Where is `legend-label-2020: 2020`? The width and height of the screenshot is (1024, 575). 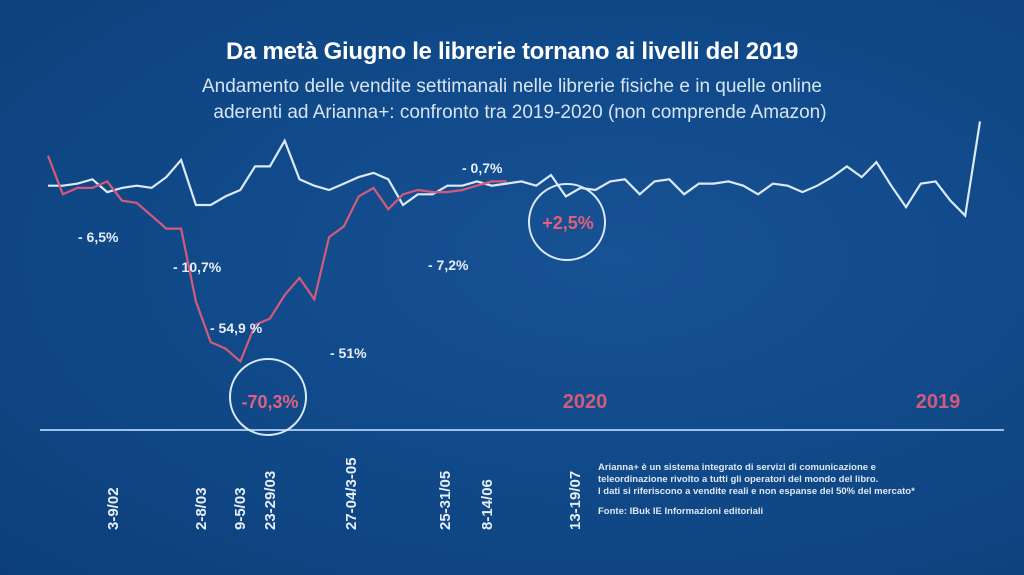 legend-label-2020: 2020 is located at coordinates (585, 402).